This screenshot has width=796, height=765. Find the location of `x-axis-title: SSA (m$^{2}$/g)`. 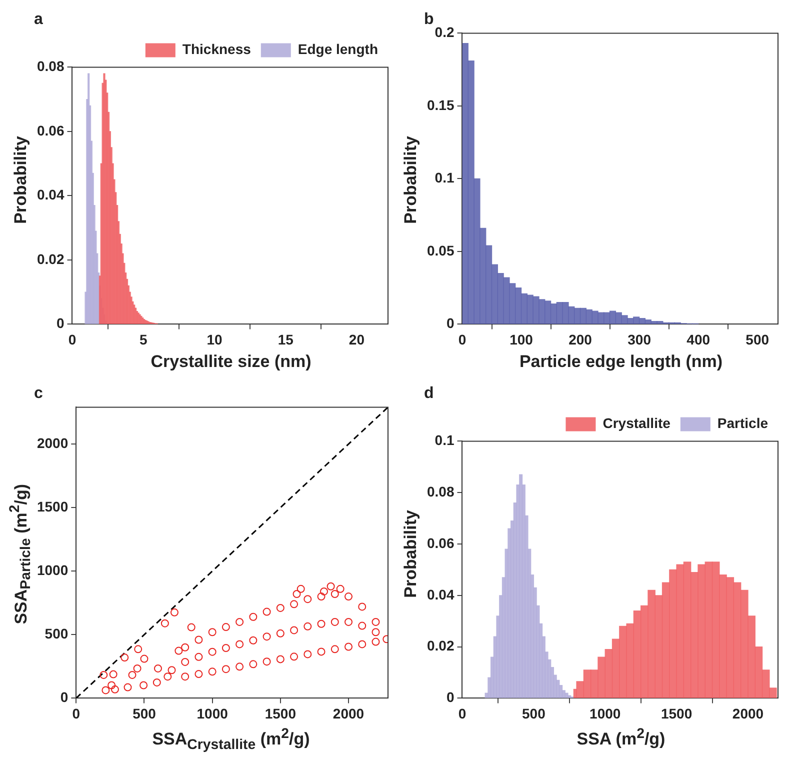

x-axis-title: SSA (m$^{2}$/g) is located at coordinates (621, 738).